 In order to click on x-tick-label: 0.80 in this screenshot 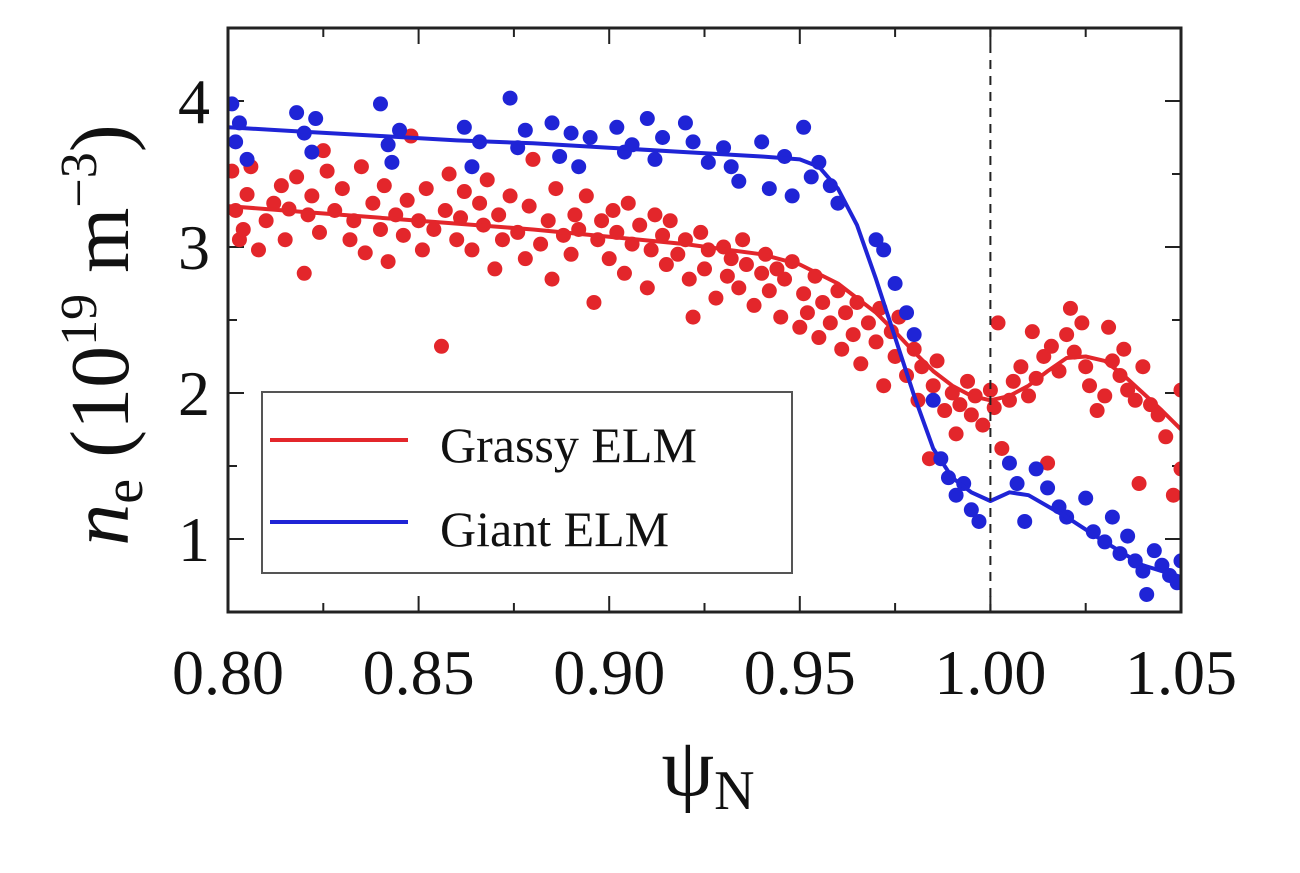, I will do `click(228, 672)`.